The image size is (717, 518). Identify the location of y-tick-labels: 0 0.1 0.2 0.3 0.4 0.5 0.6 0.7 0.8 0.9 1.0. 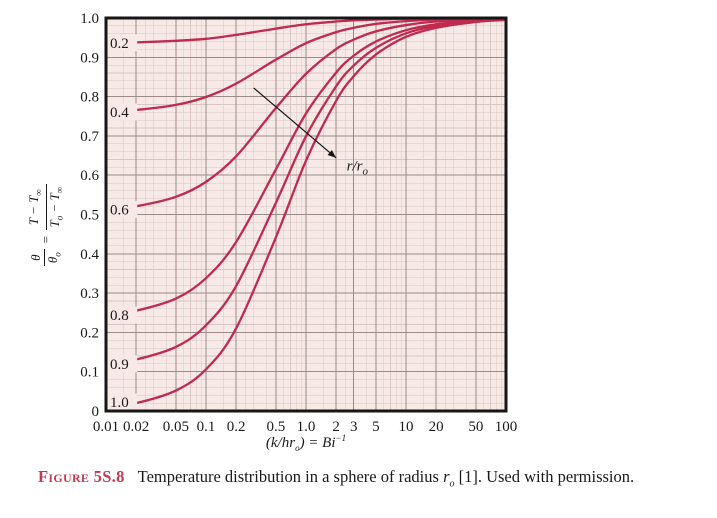
(89, 215).